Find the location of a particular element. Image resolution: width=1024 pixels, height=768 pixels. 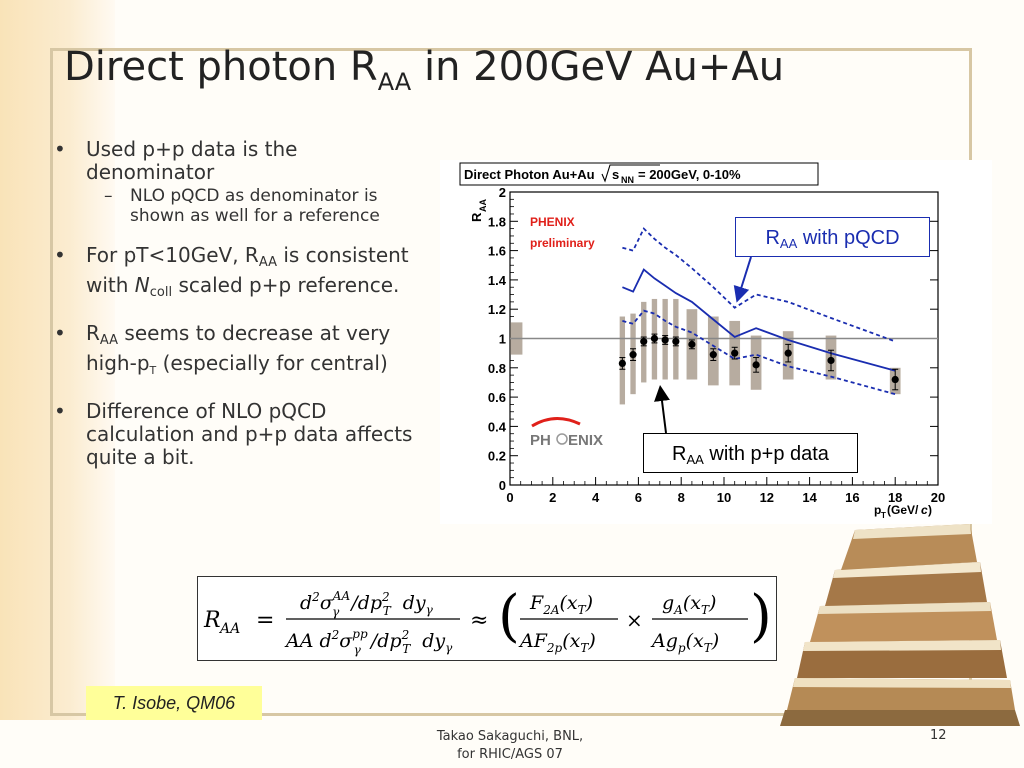

sqrt-symbol is located at coordinates (630, 173).